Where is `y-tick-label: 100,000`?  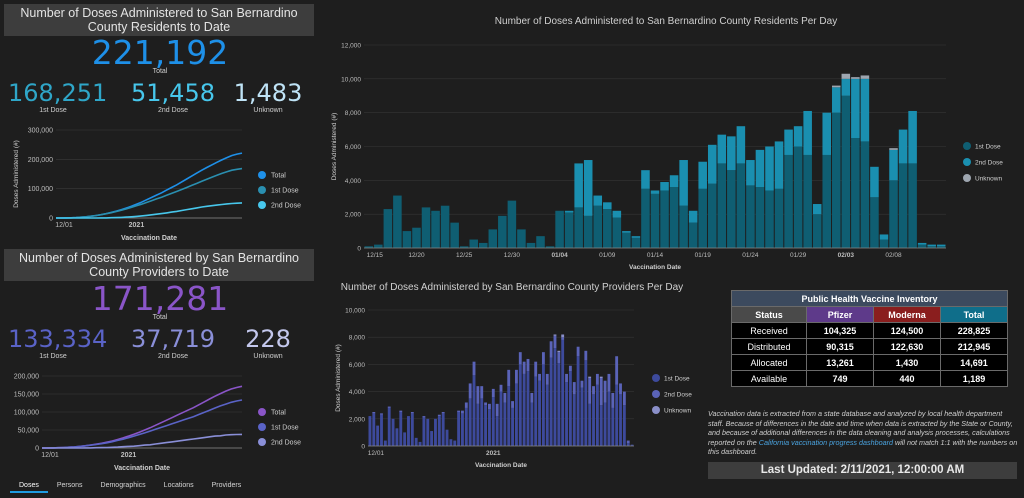 y-tick-label: 100,000 is located at coordinates (26, 413).